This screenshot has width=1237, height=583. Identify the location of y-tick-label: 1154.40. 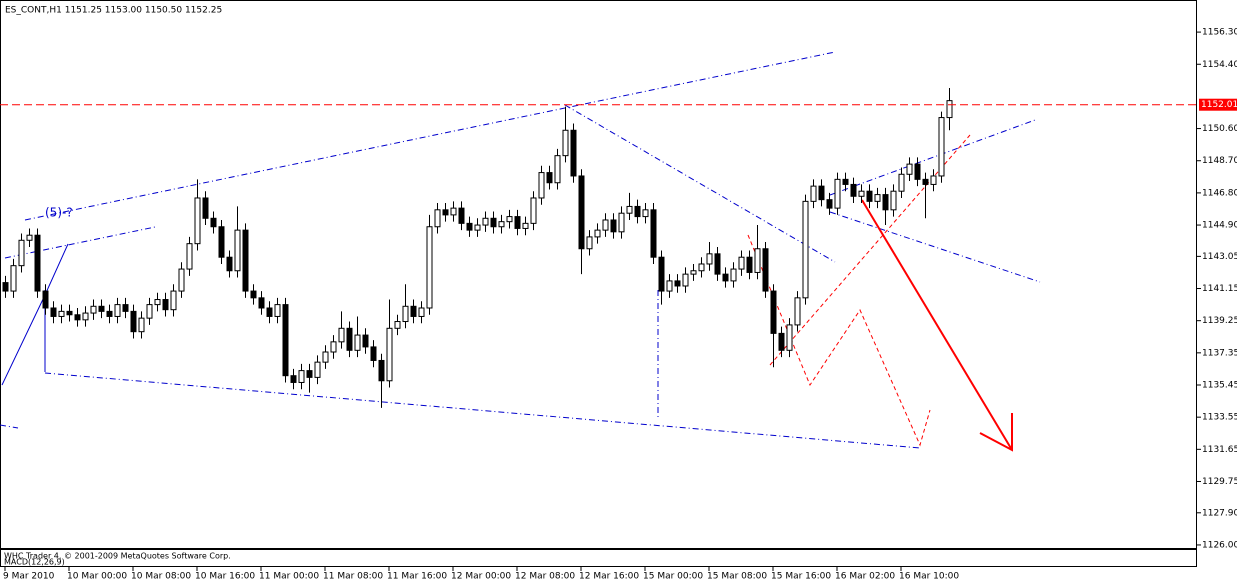
(1219, 65).